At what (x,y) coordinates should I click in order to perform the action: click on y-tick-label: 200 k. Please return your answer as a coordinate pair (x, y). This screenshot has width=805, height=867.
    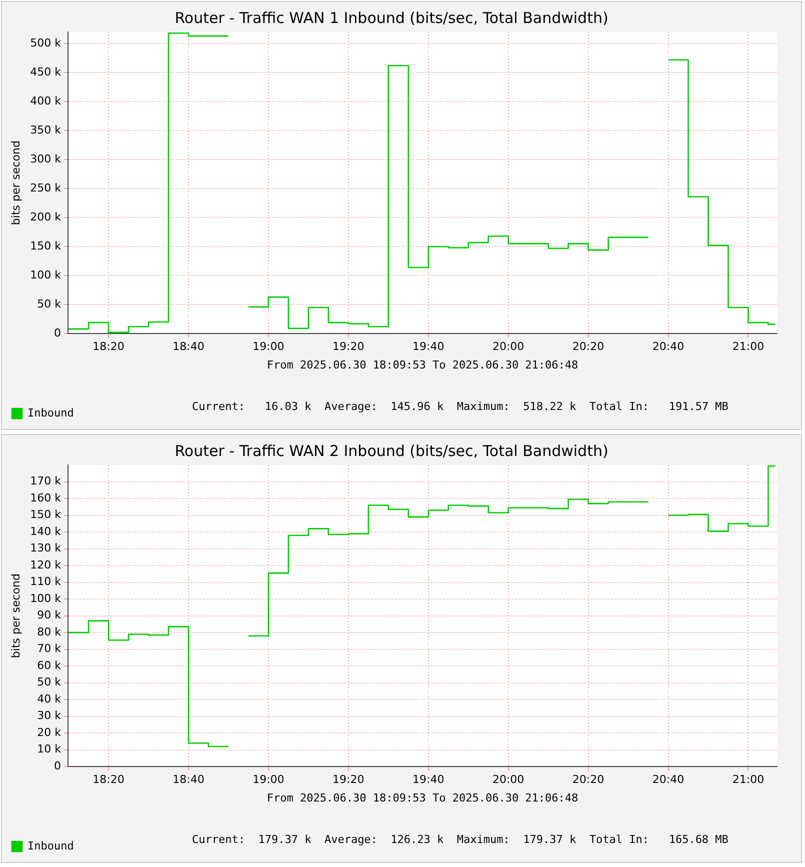
    Looking at the image, I should click on (46, 217).